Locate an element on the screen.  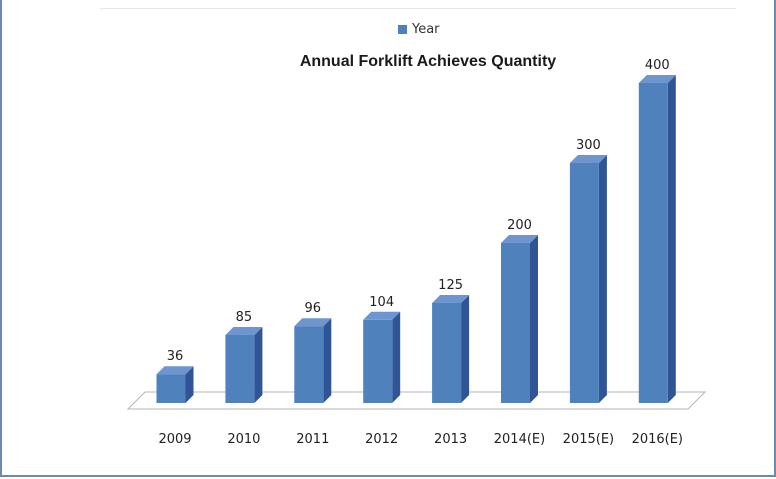
data-label: 104 is located at coordinates (381, 302).